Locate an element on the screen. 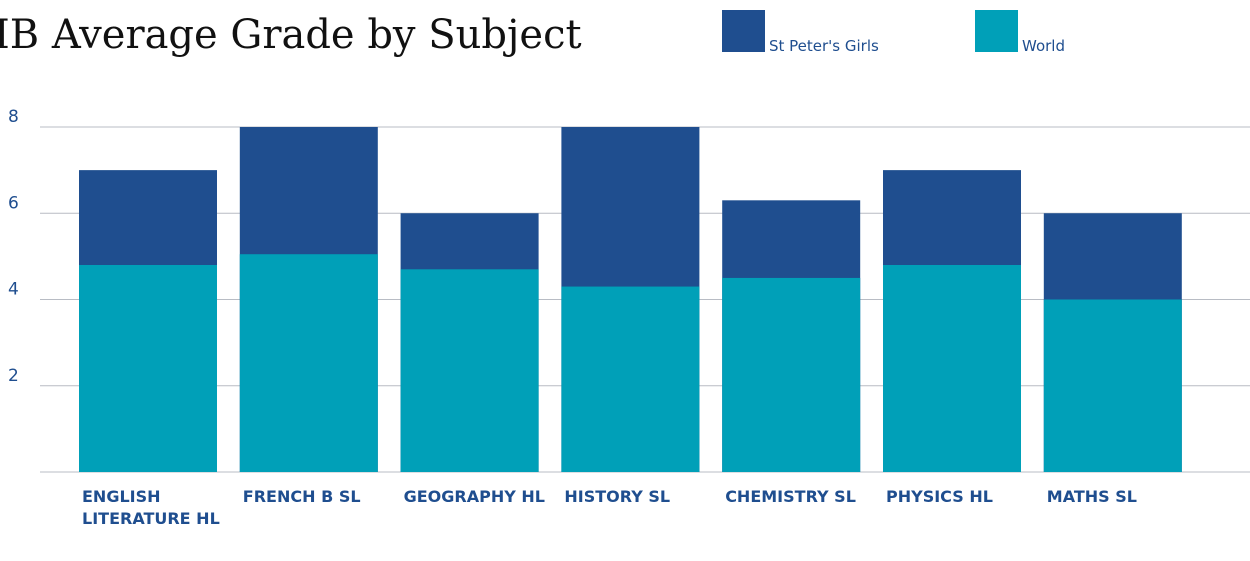 The image size is (1250, 561). x-tick-label: PHYSICS HL is located at coordinates (939, 496).